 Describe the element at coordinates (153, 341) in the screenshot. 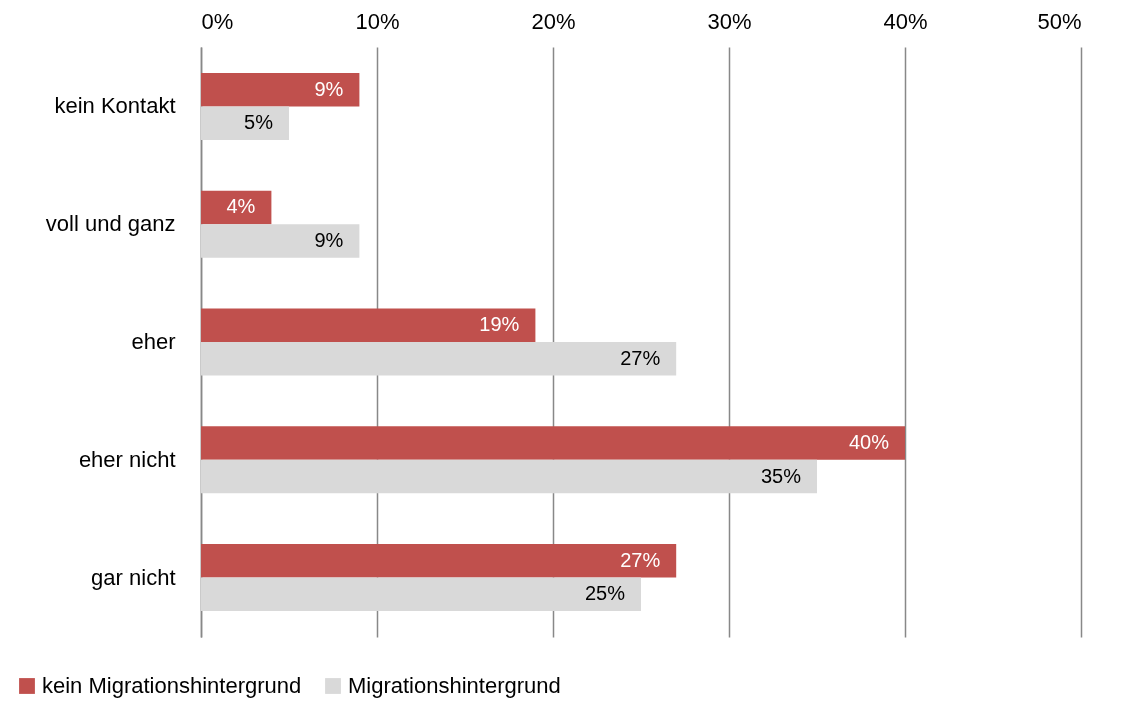

I see `y-tick-label: eher` at that location.